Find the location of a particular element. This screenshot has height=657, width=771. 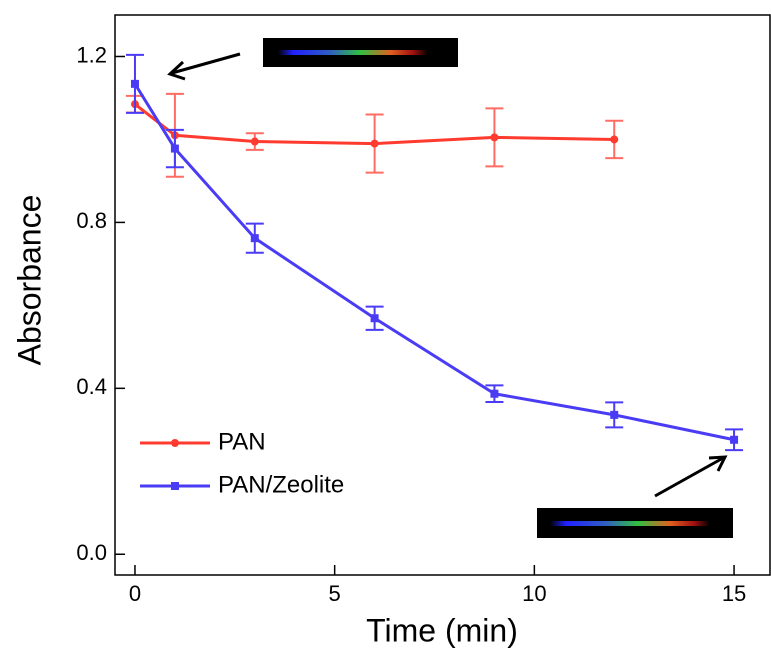

x-tick-label: 15 is located at coordinates (734, 593).